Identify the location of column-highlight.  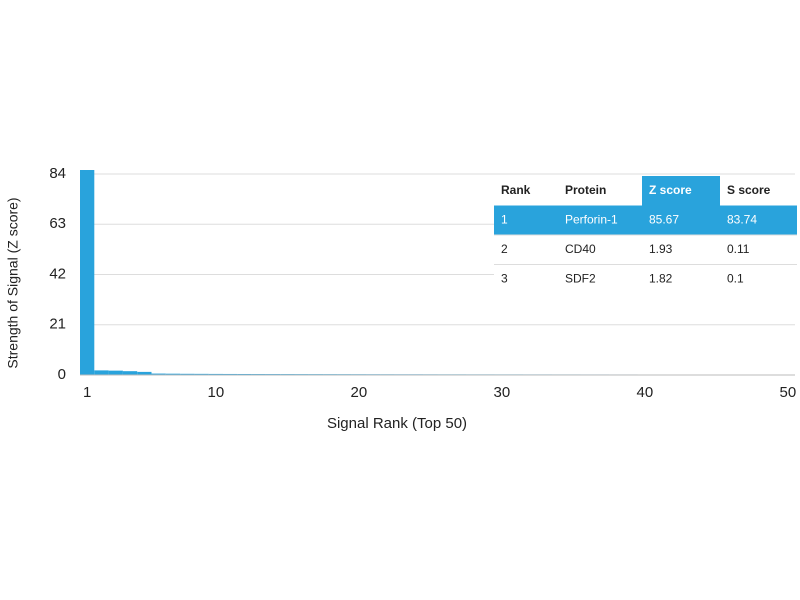
(681, 191).